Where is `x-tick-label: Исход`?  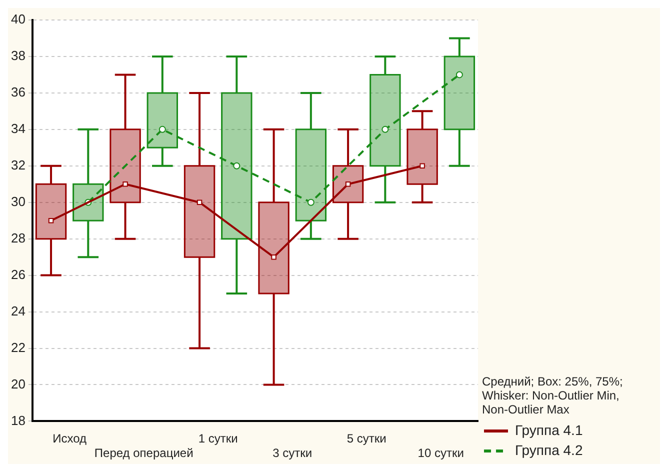 x-tick-label: Исход is located at coordinates (69, 439).